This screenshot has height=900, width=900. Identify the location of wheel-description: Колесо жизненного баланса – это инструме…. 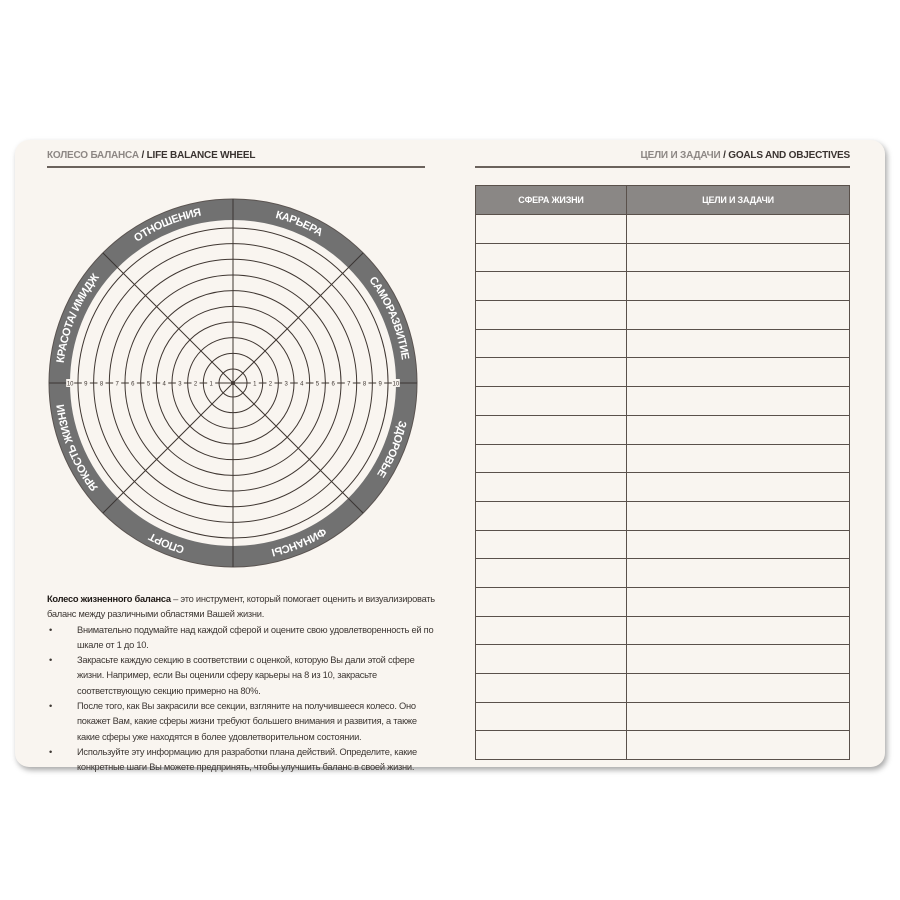
(241, 684).